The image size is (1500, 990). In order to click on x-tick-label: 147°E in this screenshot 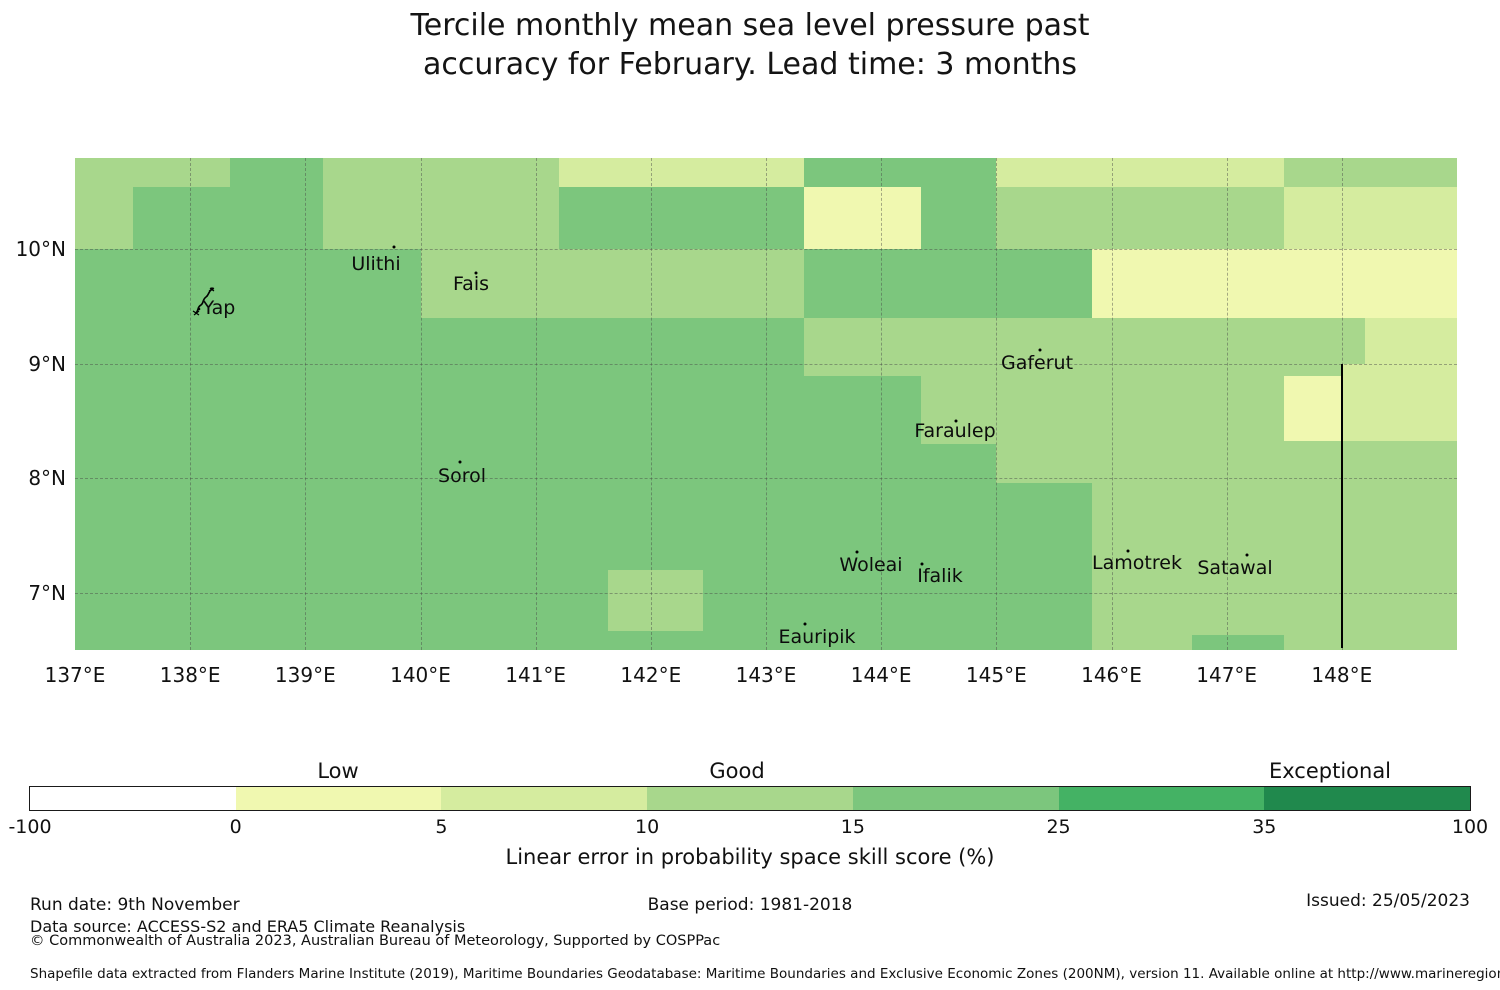, I will do `click(1227, 675)`.